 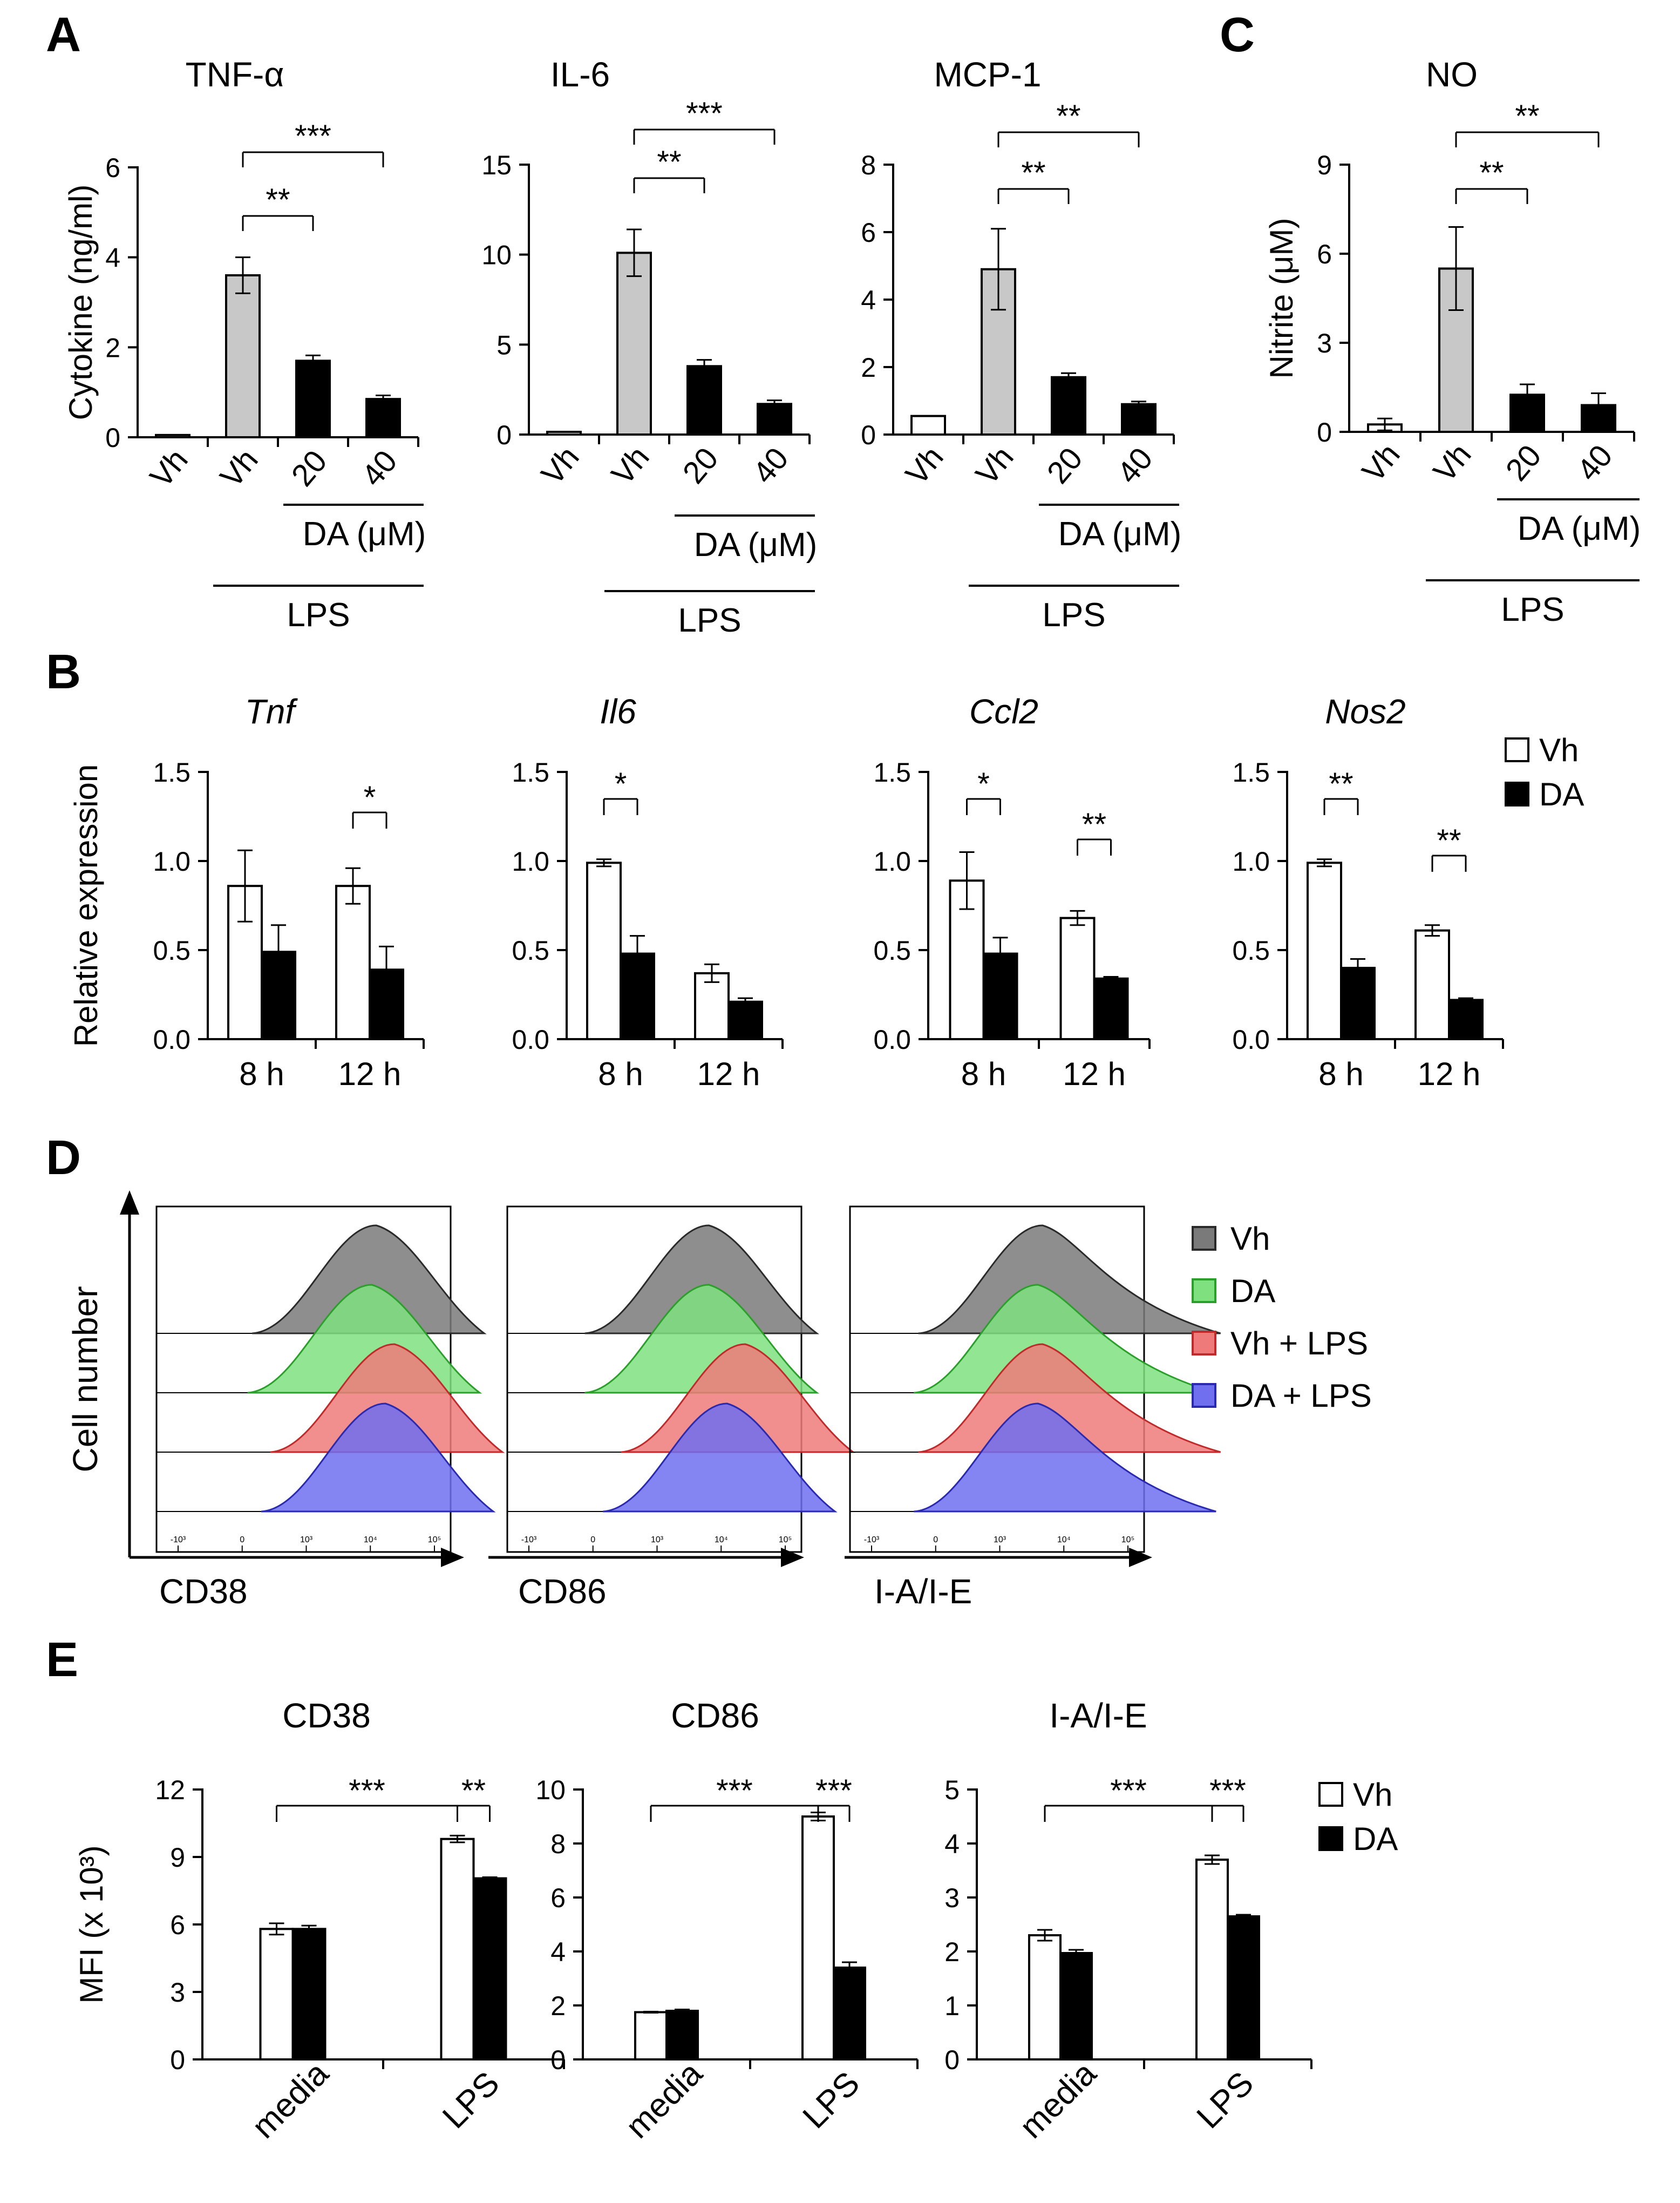 I want to click on x-tick-label: 40, so click(x=770, y=465).